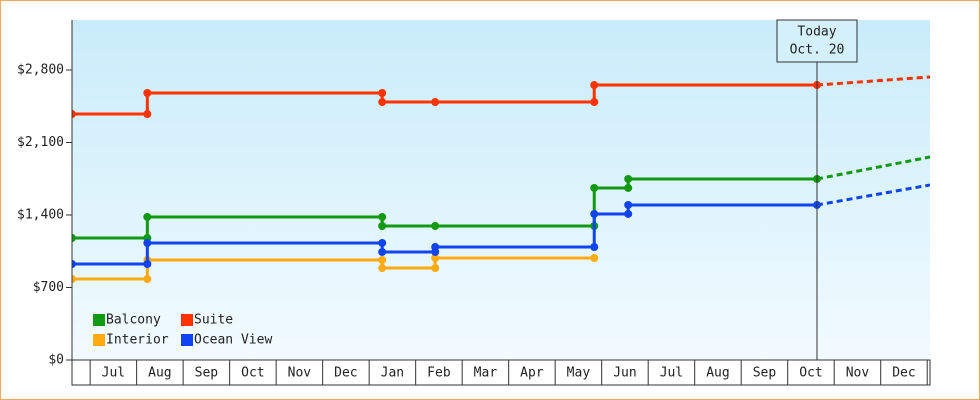  I want to click on y-tick-label: $1,400, so click(40, 215).